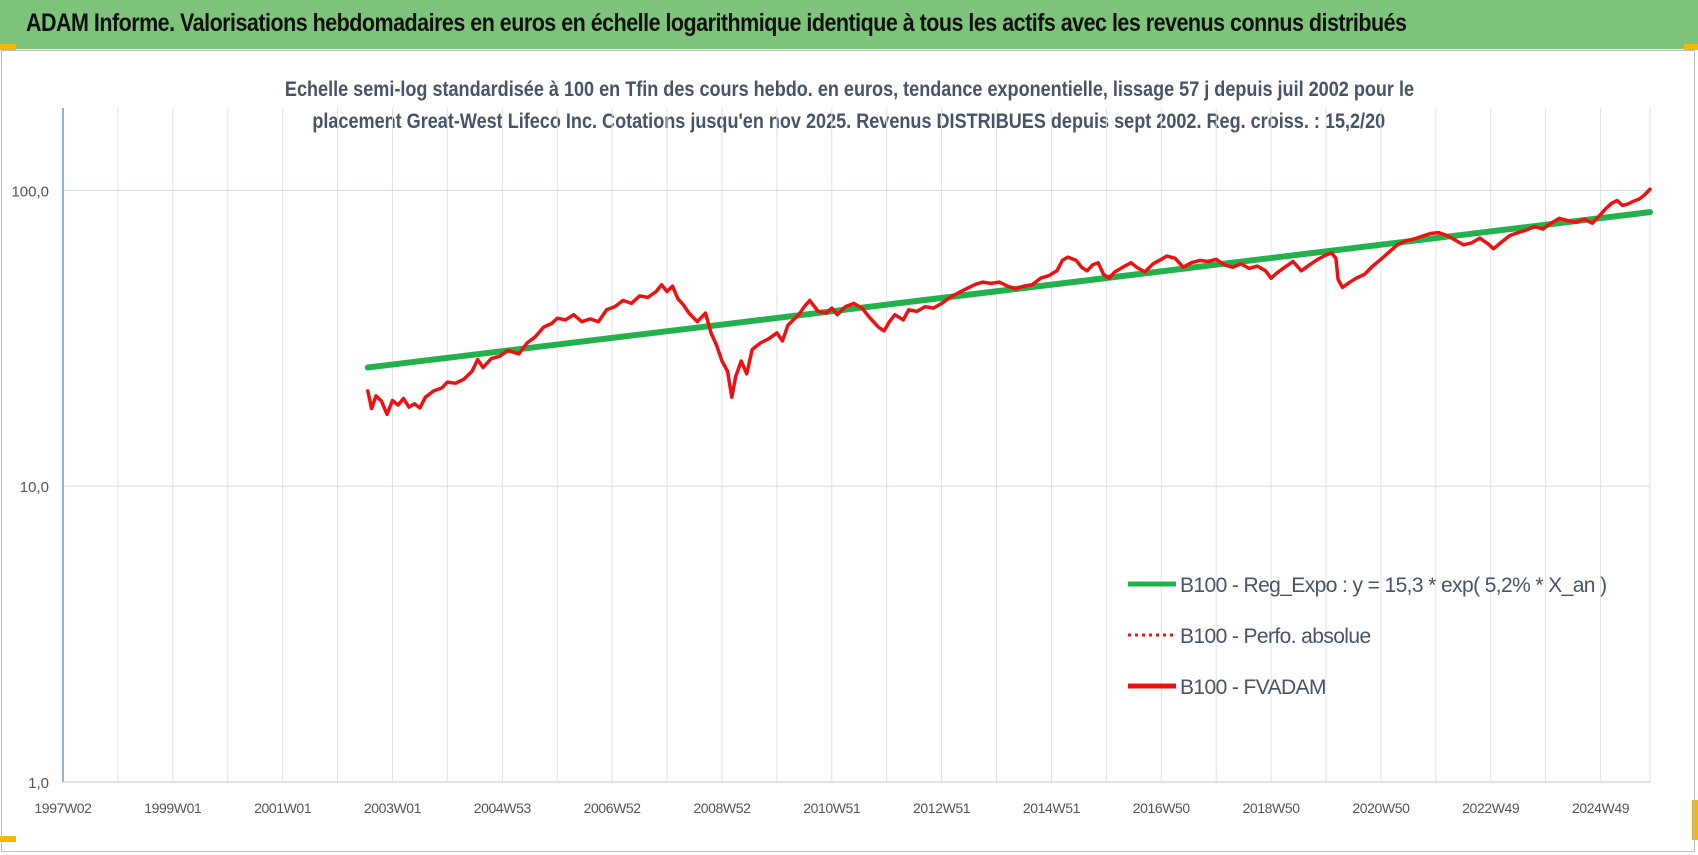 The height and width of the screenshot is (855, 1698). I want to click on x-tick-label: 2012W51, so click(942, 808).